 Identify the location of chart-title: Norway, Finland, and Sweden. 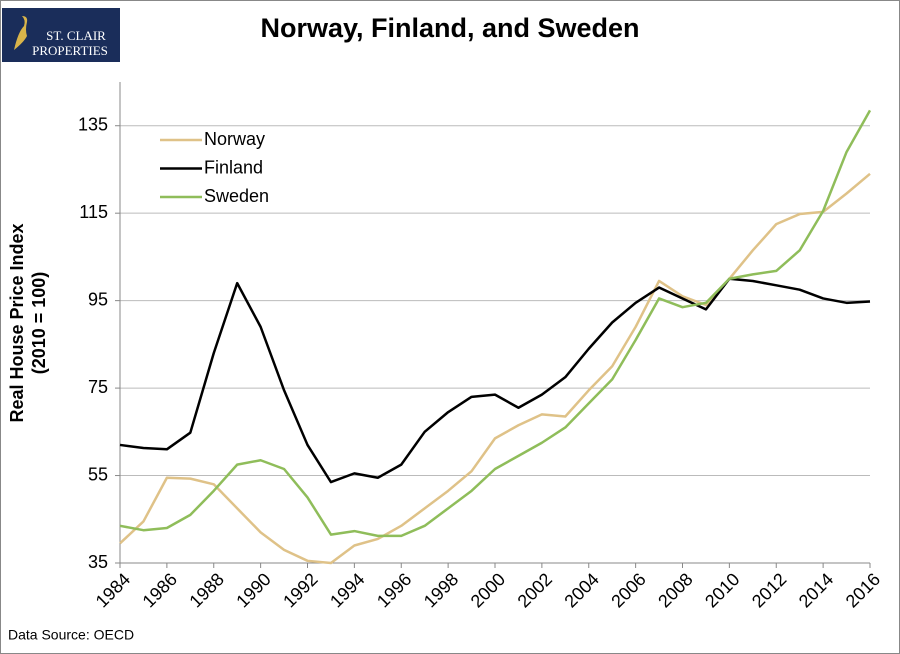
(449, 28).